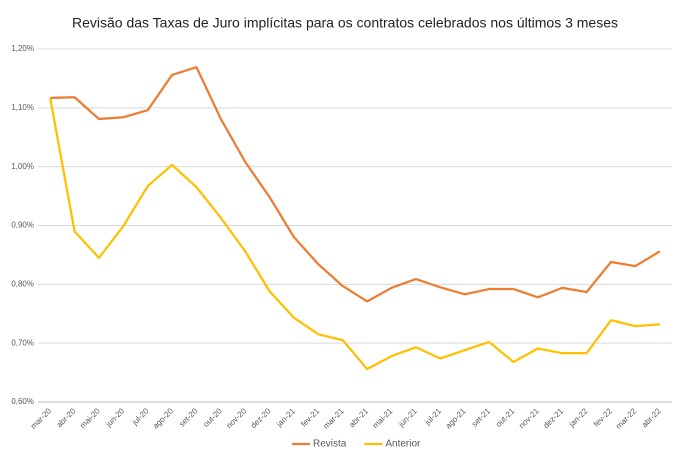 This screenshot has height=450, width=683. I want to click on x-tick-label: mar-20, so click(41, 418).